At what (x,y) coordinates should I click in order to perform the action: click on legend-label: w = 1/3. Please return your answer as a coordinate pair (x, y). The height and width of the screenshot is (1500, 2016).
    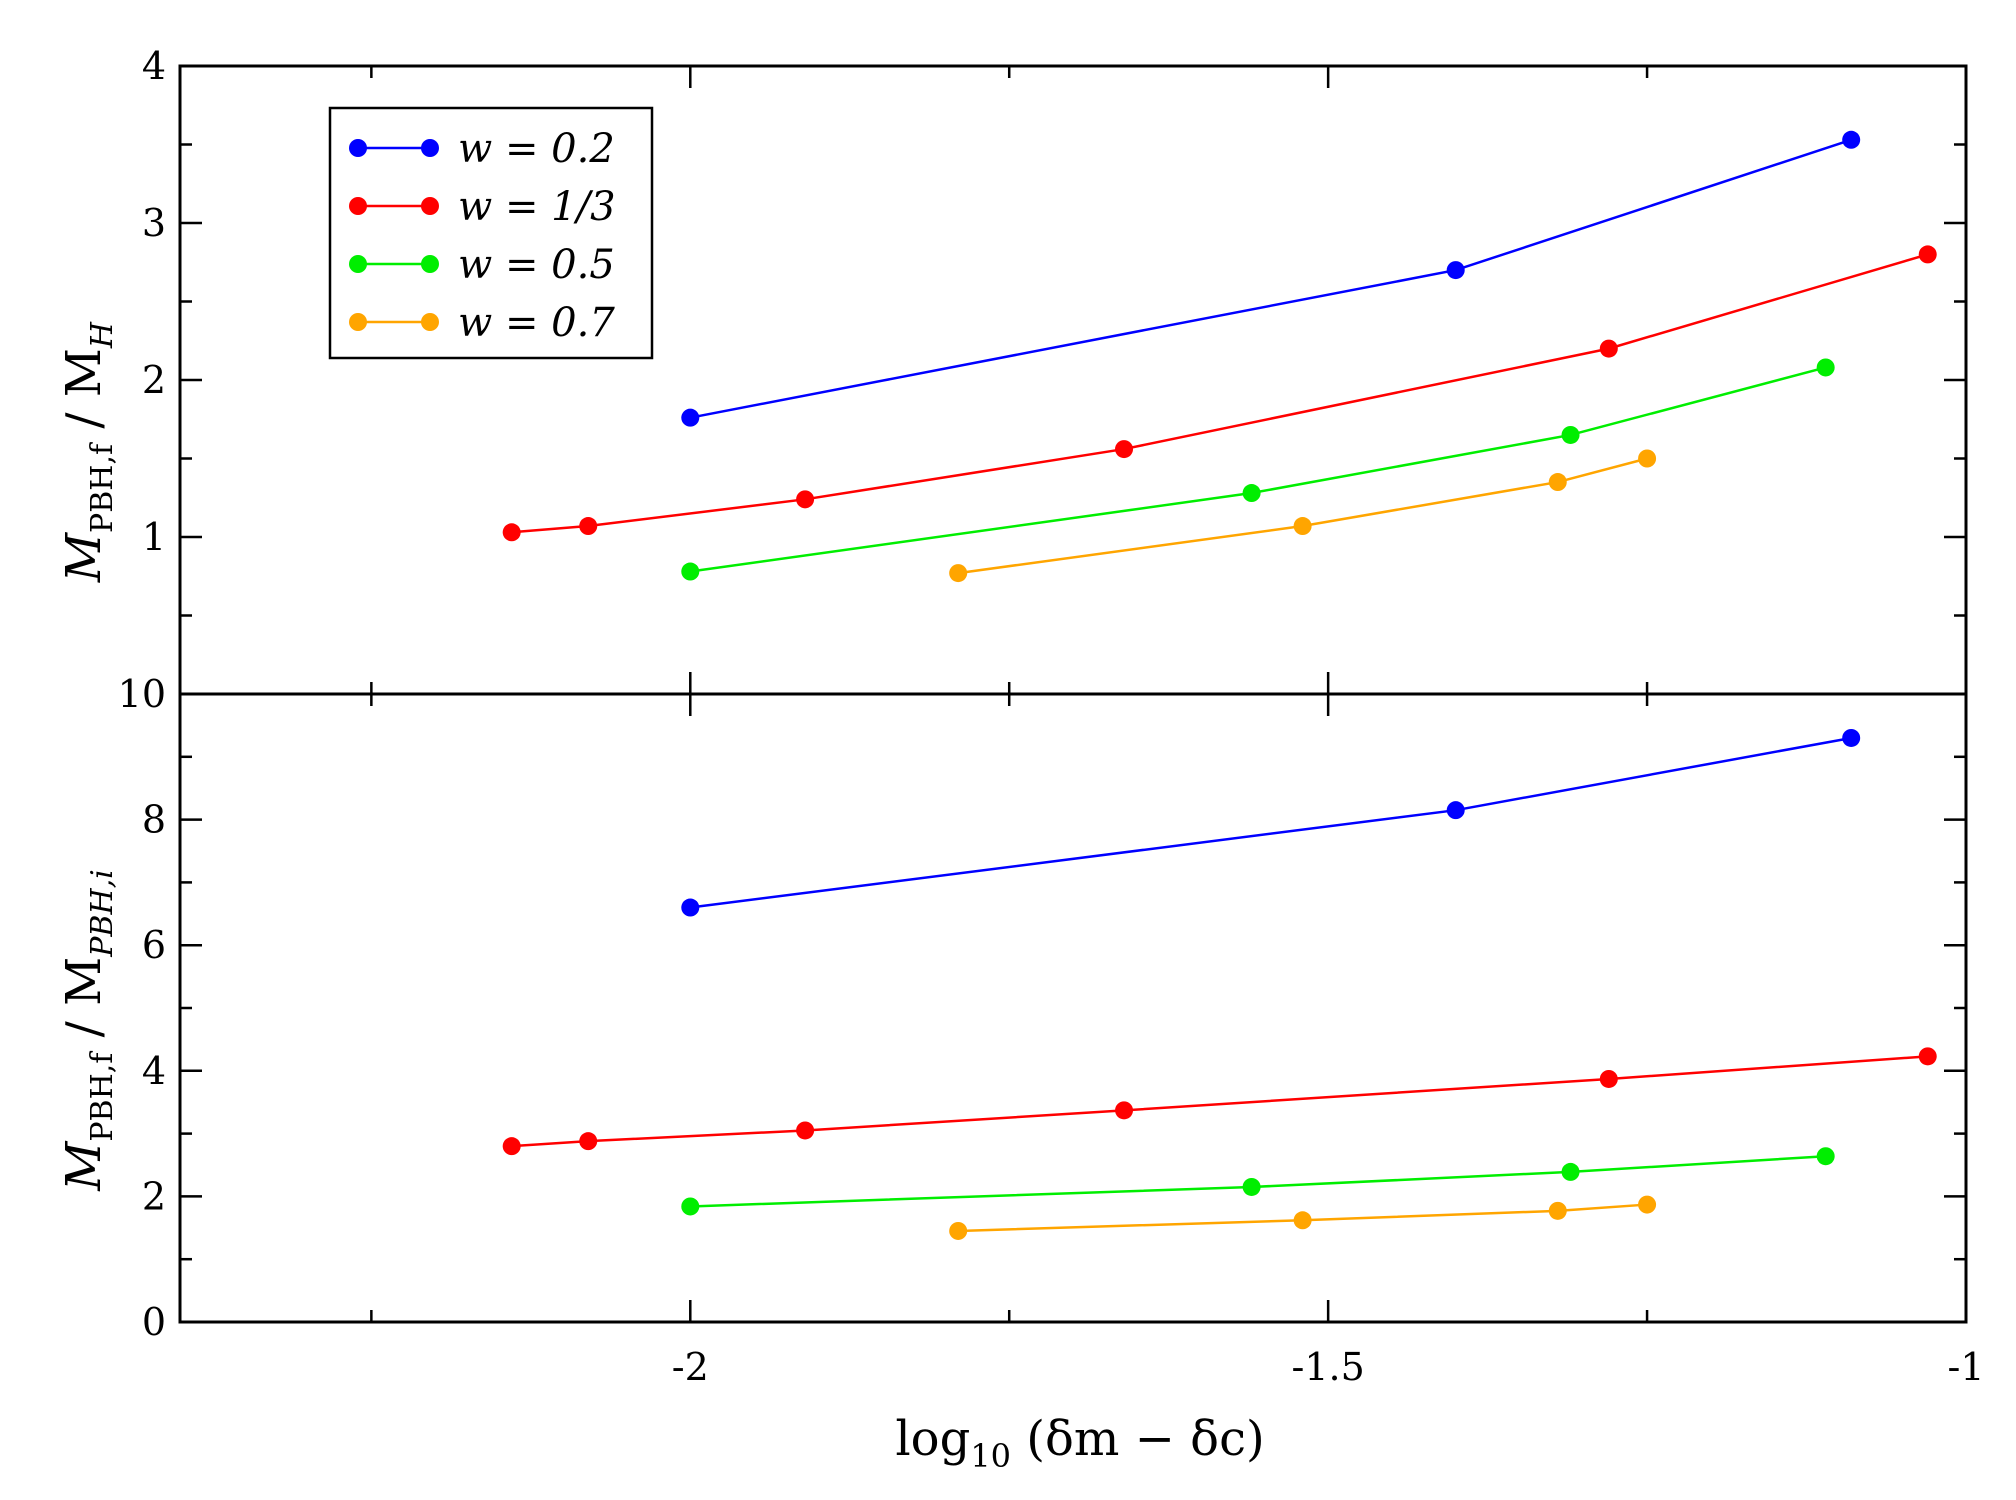
    Looking at the image, I should click on (537, 207).